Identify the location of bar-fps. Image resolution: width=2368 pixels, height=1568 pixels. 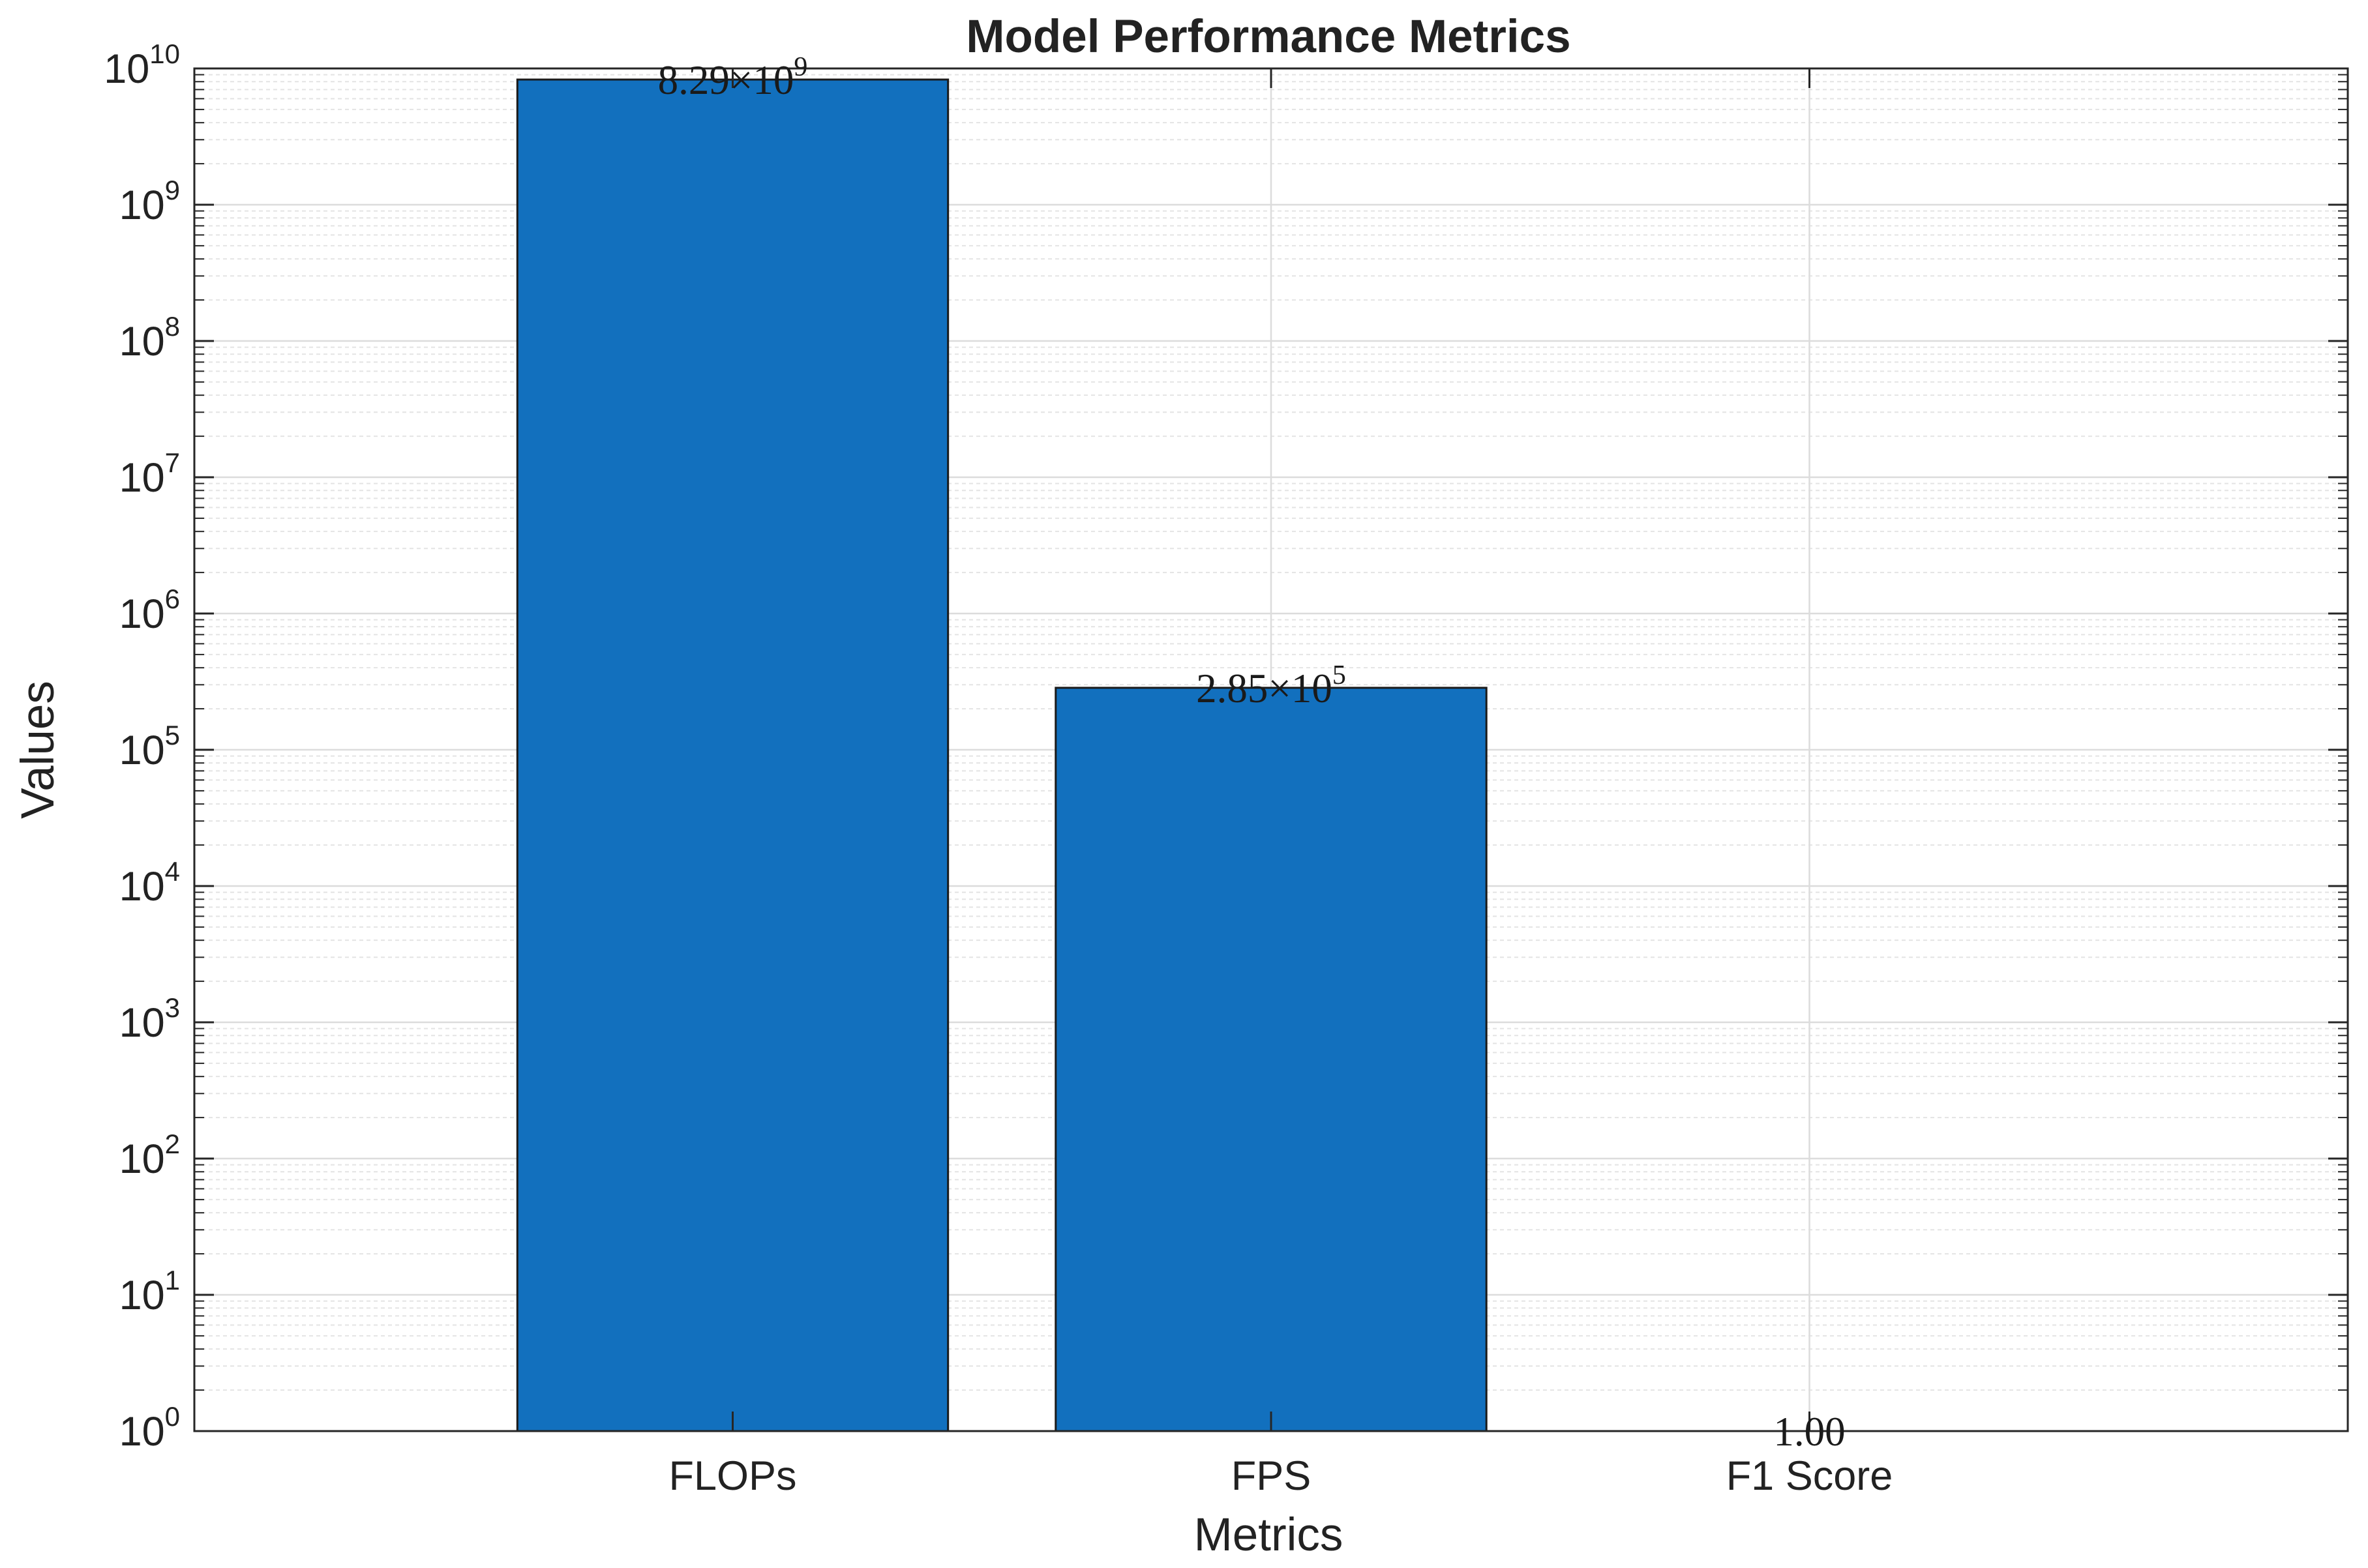
(1271, 1060).